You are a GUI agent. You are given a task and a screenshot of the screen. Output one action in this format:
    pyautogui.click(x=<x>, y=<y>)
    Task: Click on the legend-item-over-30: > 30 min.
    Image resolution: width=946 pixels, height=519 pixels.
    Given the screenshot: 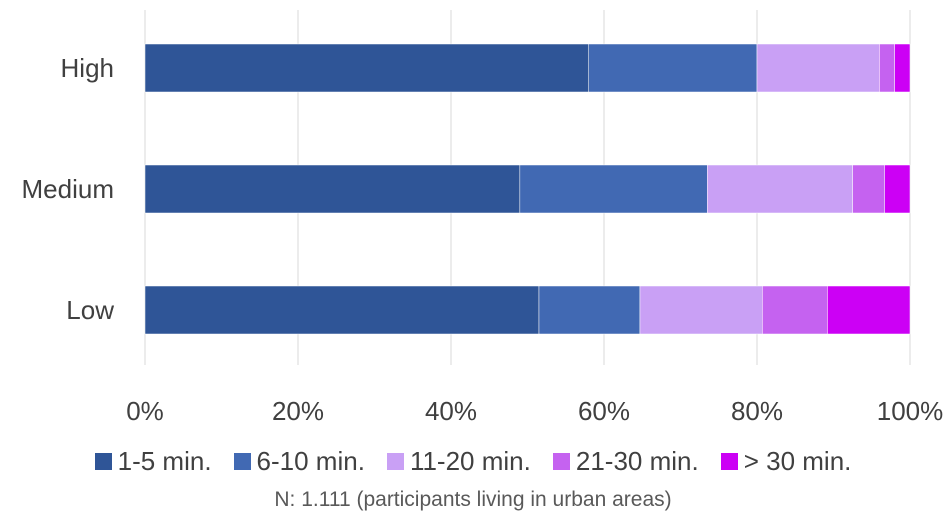 What is the action you would take?
    pyautogui.click(x=786, y=461)
    